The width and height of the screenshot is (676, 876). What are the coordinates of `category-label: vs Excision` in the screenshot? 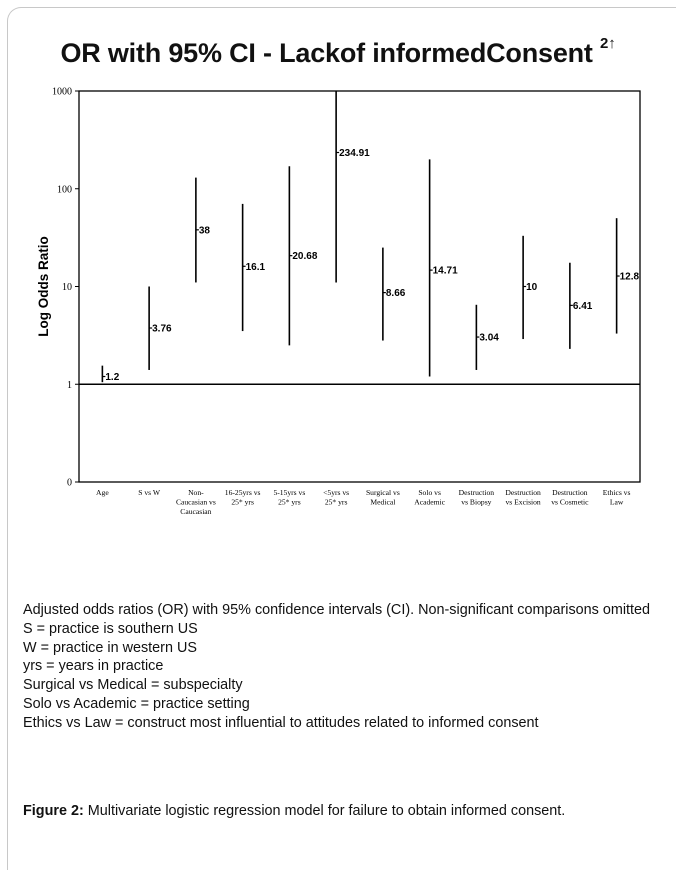 It's located at (523, 502).